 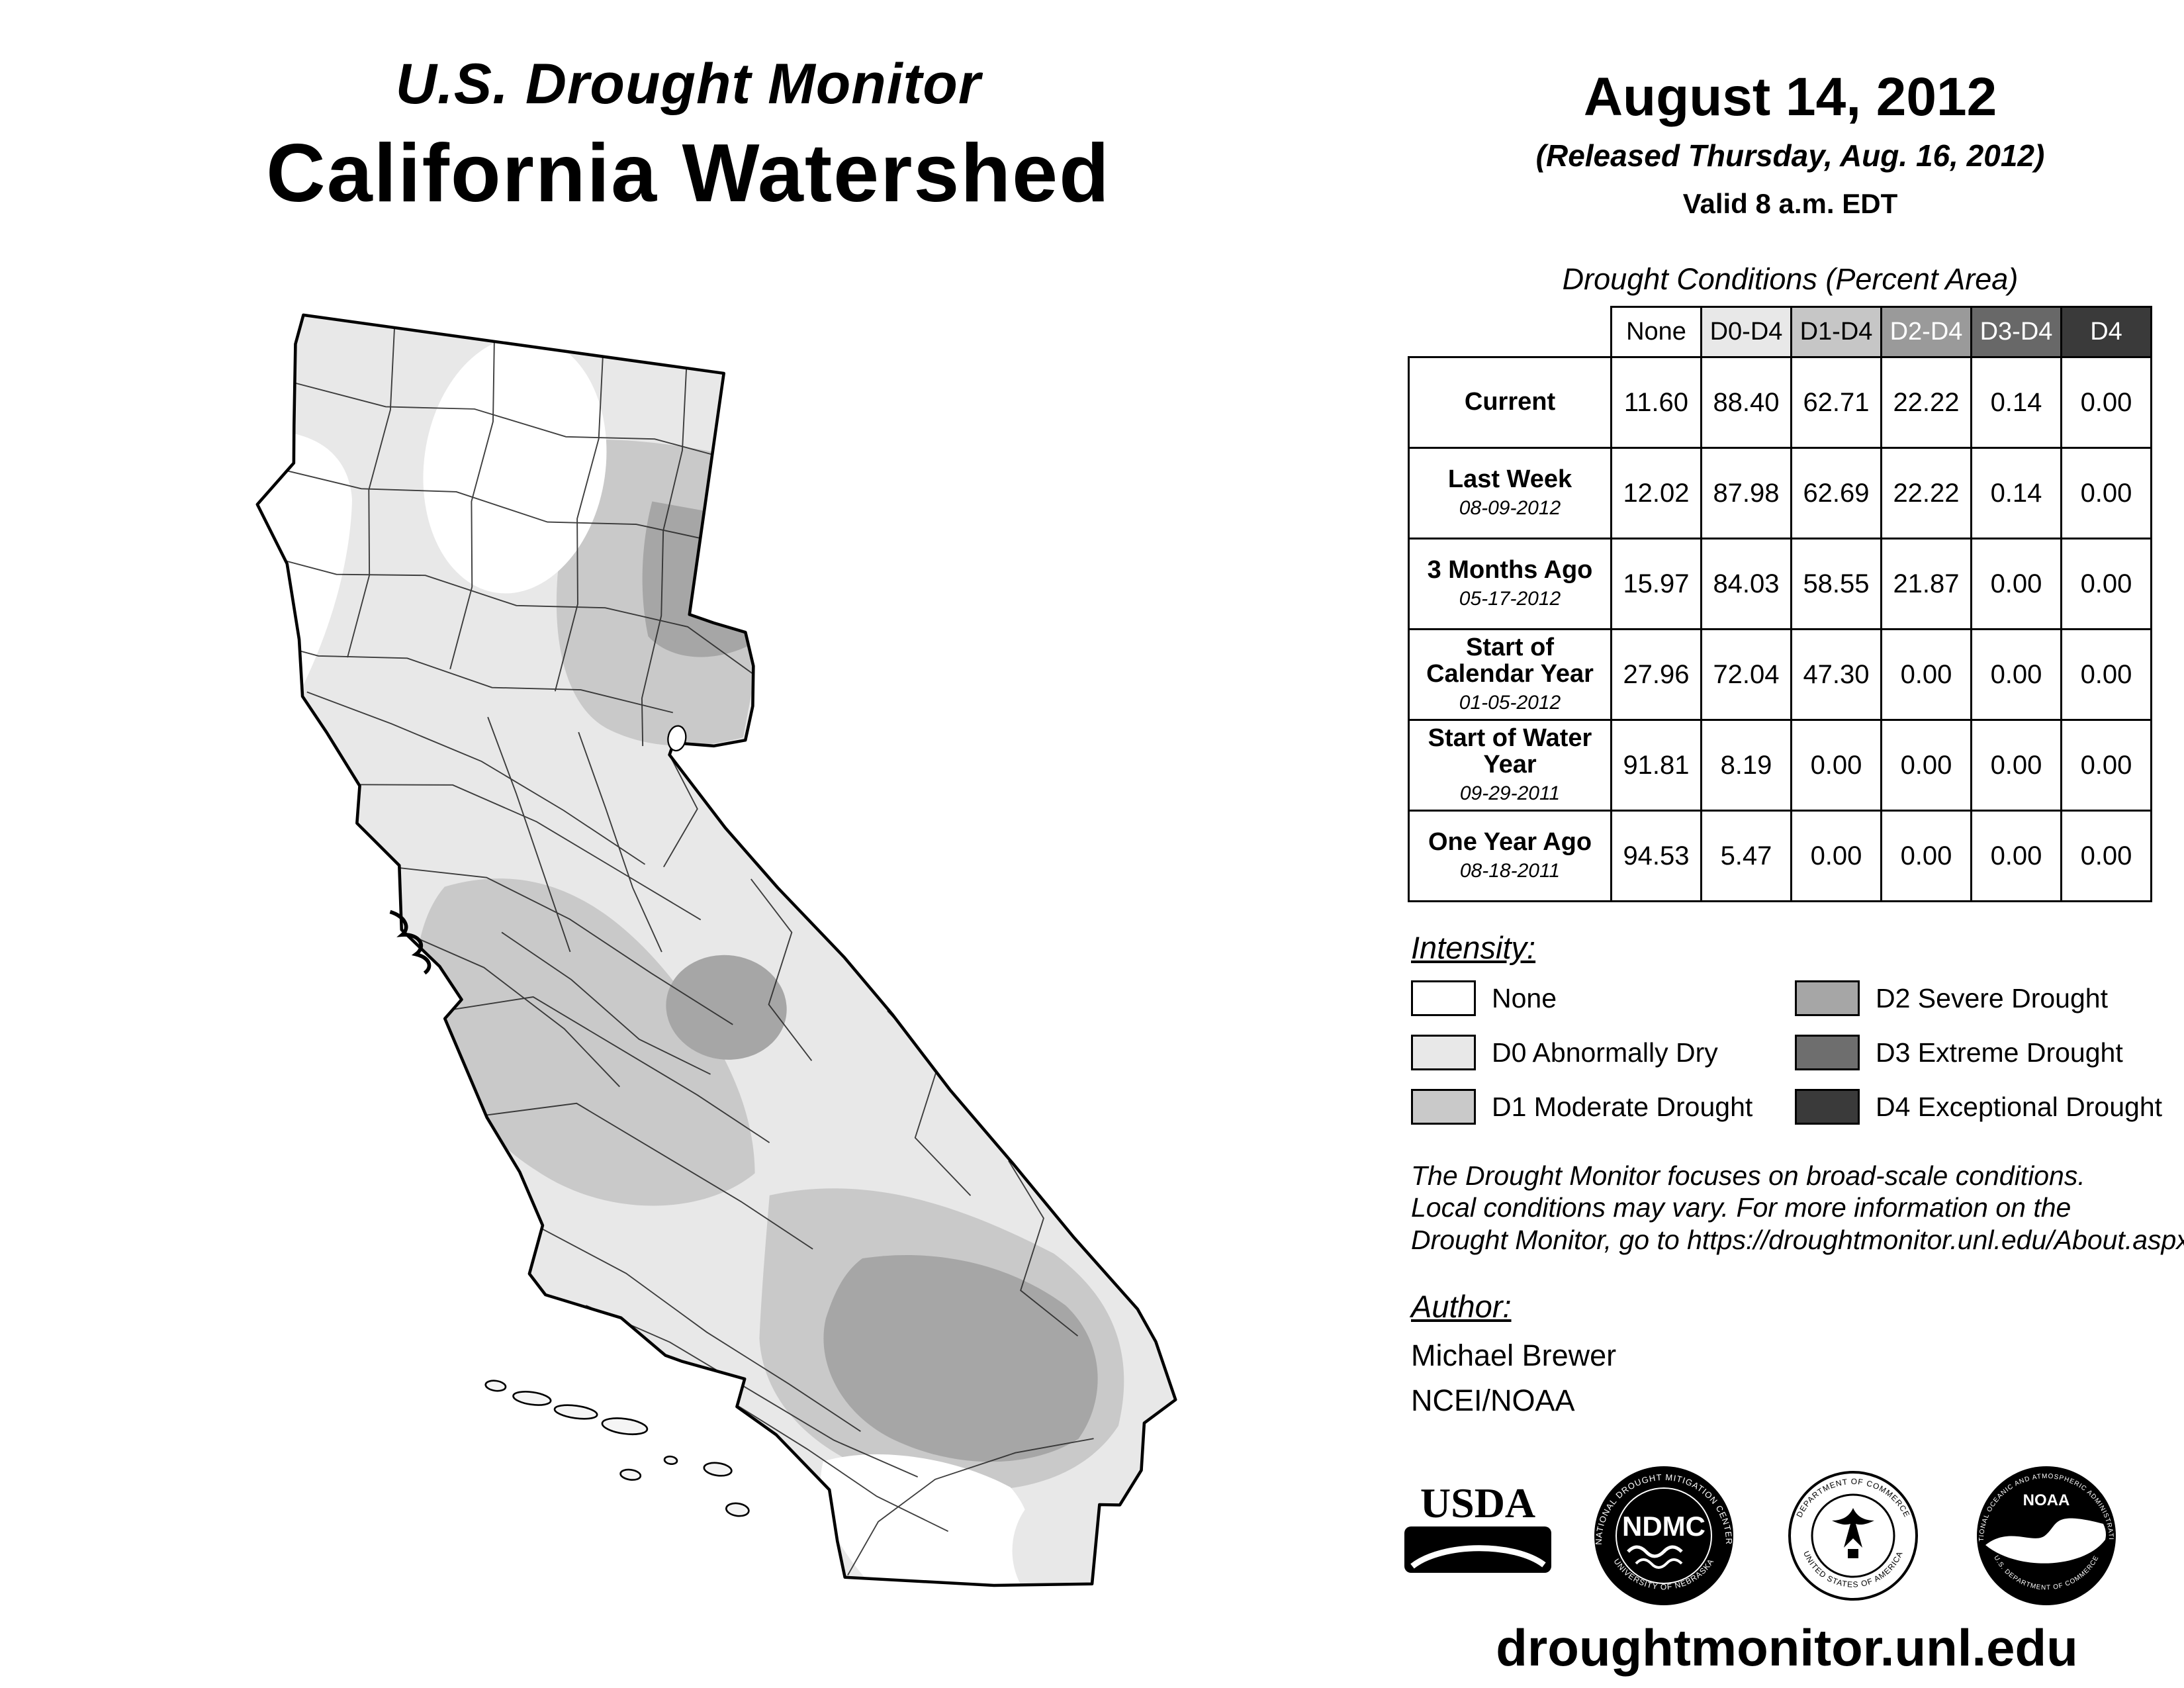 What do you see at coordinates (1603, 1107) in the screenshot?
I see `legend-item-d1: D1 Moderate Drought` at bounding box center [1603, 1107].